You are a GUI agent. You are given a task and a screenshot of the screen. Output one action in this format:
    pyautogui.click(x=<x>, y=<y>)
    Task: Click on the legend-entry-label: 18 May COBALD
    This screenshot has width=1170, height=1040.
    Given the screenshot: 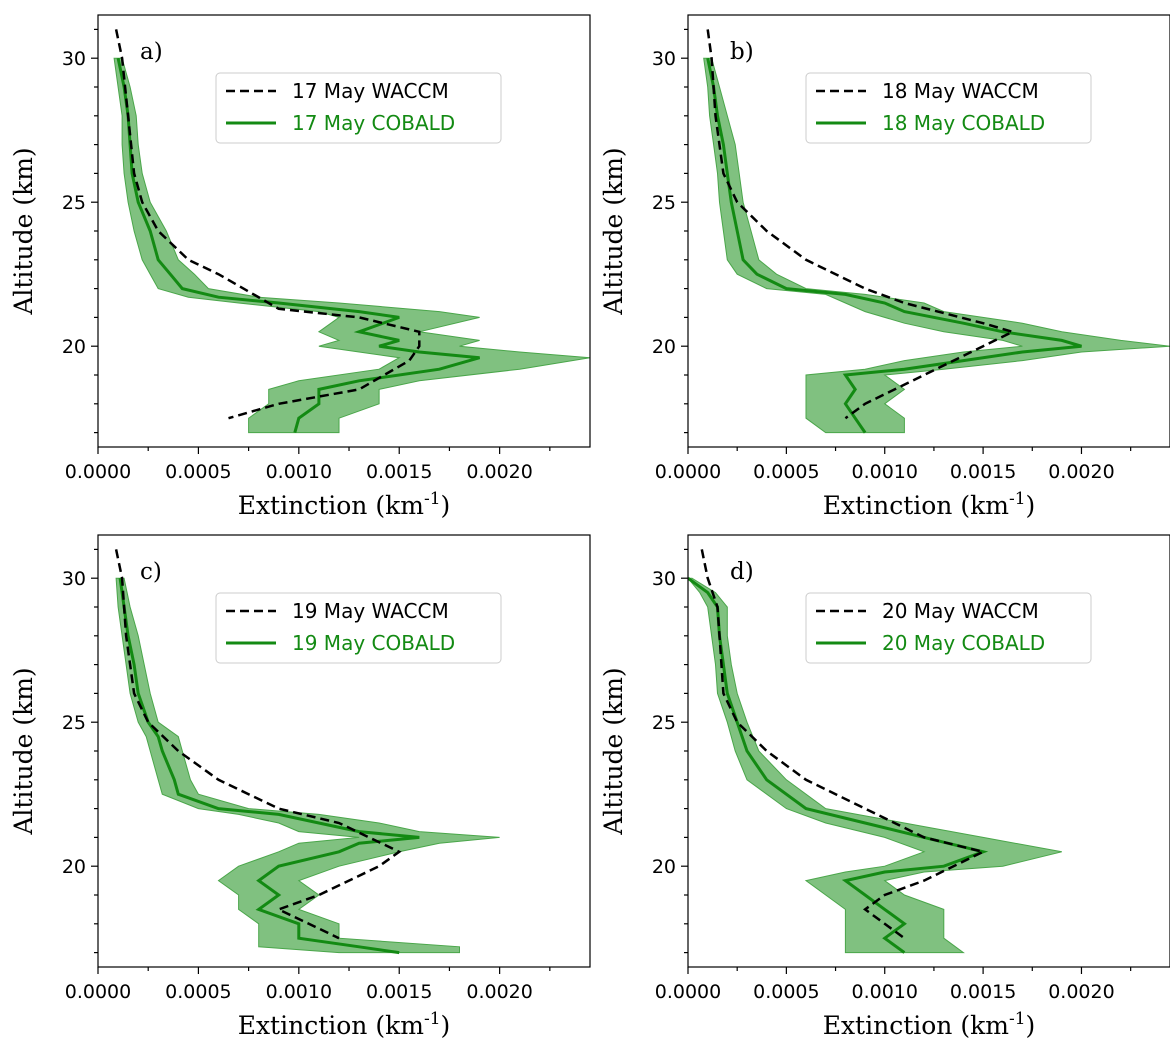 What is the action you would take?
    pyautogui.click(x=963, y=123)
    